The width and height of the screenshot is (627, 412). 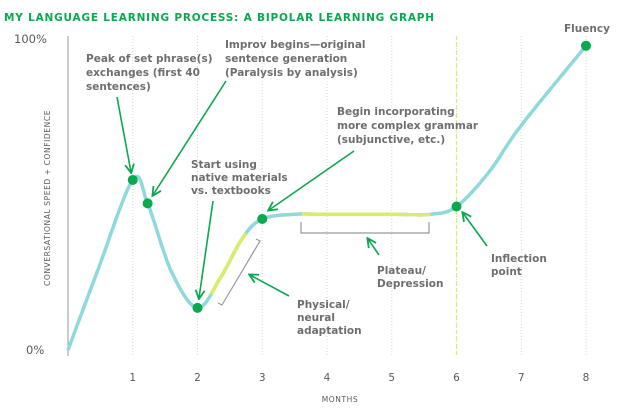 I want to click on x-tick-label: 2, so click(x=197, y=378).